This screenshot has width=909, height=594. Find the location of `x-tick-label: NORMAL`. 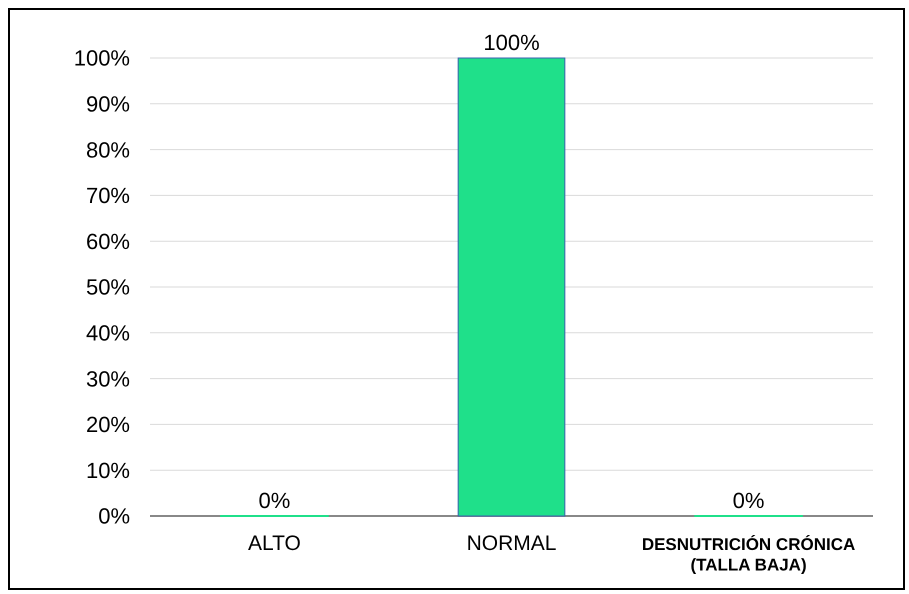

x-tick-label: NORMAL is located at coordinates (511, 543).